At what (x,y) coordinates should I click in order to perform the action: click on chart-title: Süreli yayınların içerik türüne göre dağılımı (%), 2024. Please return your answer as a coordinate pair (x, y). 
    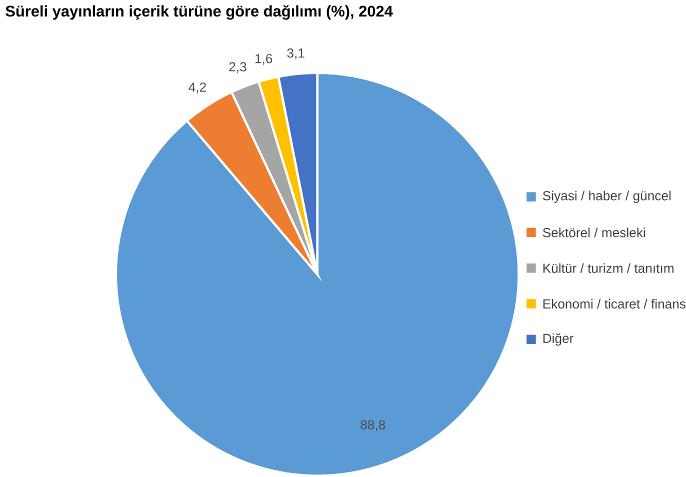
    Looking at the image, I should click on (199, 12).